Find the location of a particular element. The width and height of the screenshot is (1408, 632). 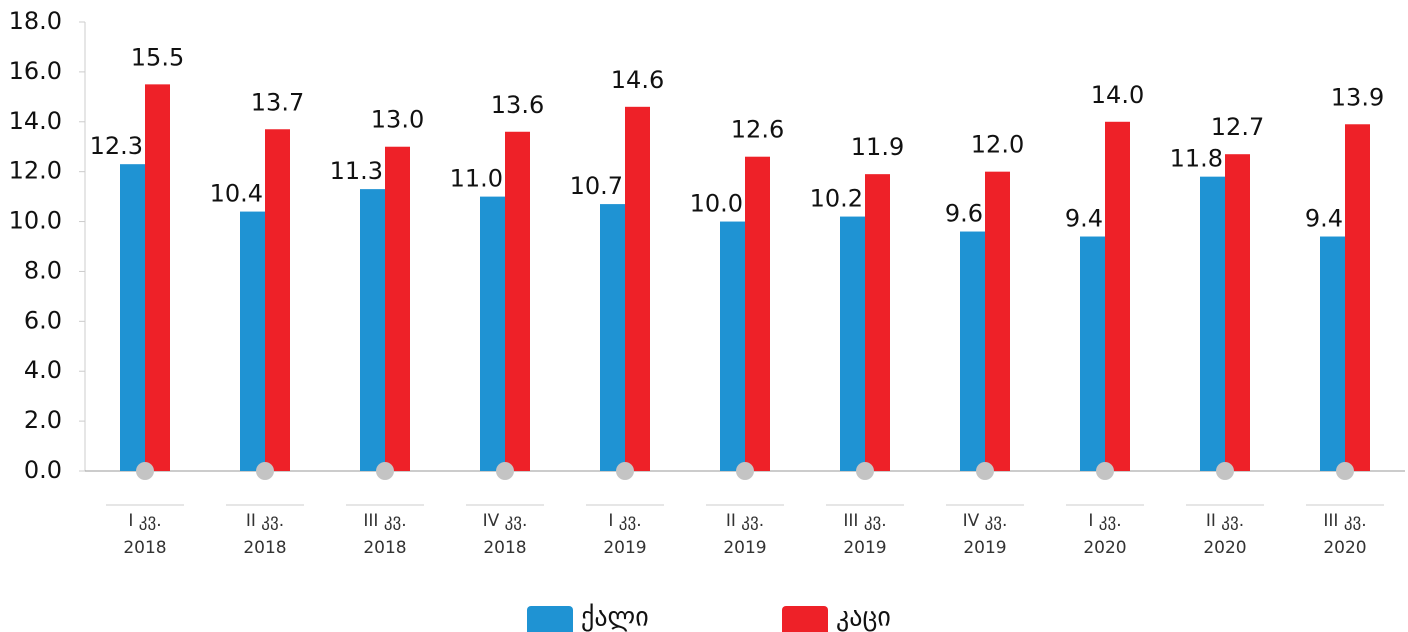

x-tick-label: I კვ. 2018 is located at coordinates (145, 534).